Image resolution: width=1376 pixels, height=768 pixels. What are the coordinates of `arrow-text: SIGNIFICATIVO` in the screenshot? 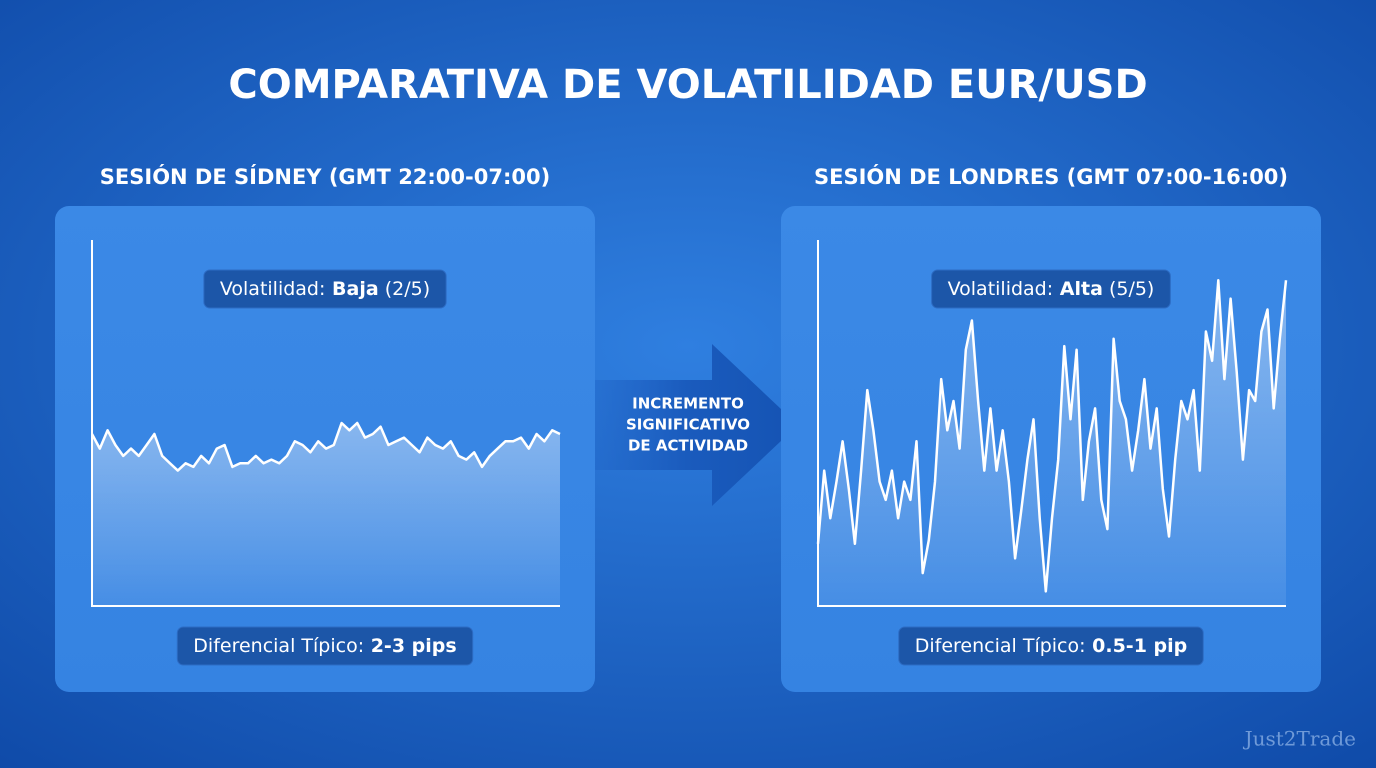 It's located at (688, 425).